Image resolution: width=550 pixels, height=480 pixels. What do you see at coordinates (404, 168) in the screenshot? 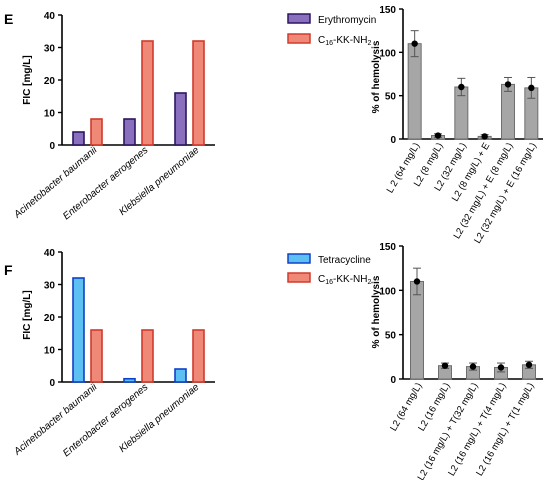
I see `hemo-e-x-tick-label: L 2 (64 mg/L)` at bounding box center [404, 168].